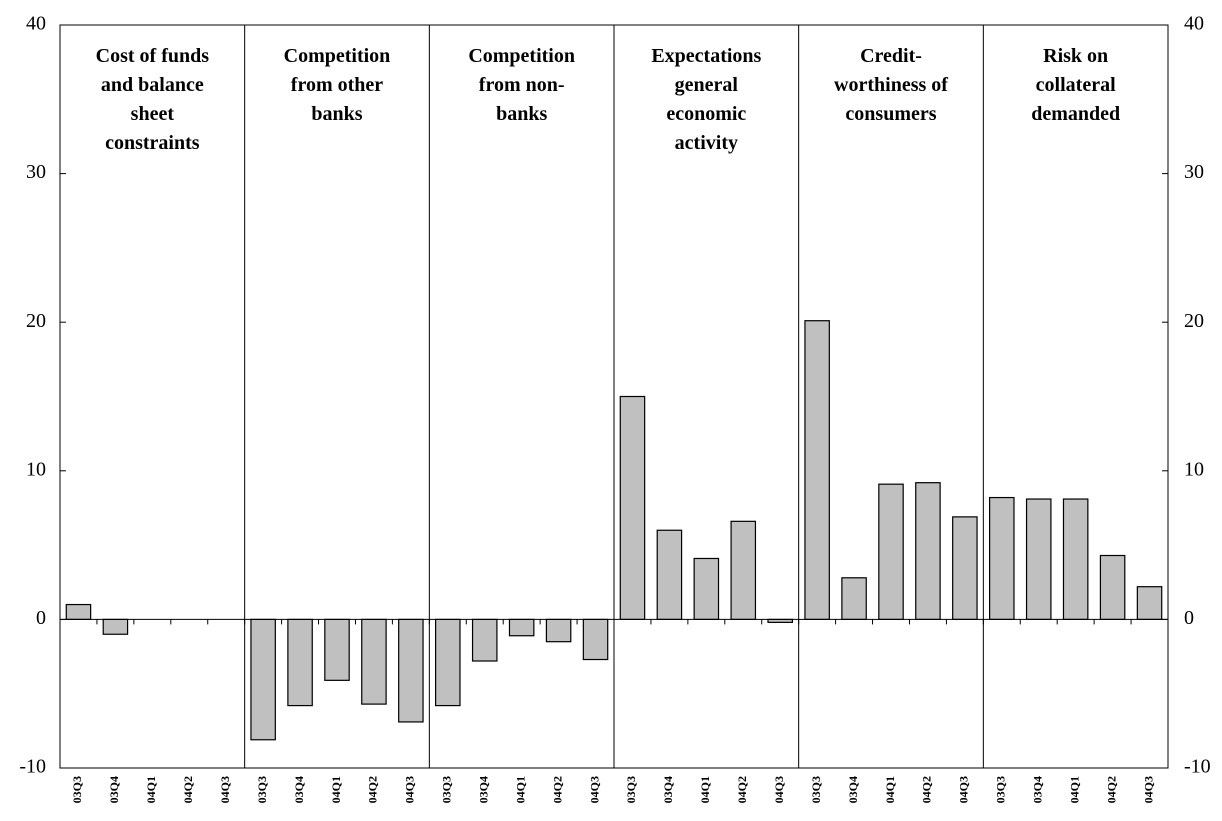 Image resolution: width=1222 pixels, height=821 pixels. Describe the element at coordinates (36, 469) in the screenshot. I see `y-tick-label: 10` at that location.